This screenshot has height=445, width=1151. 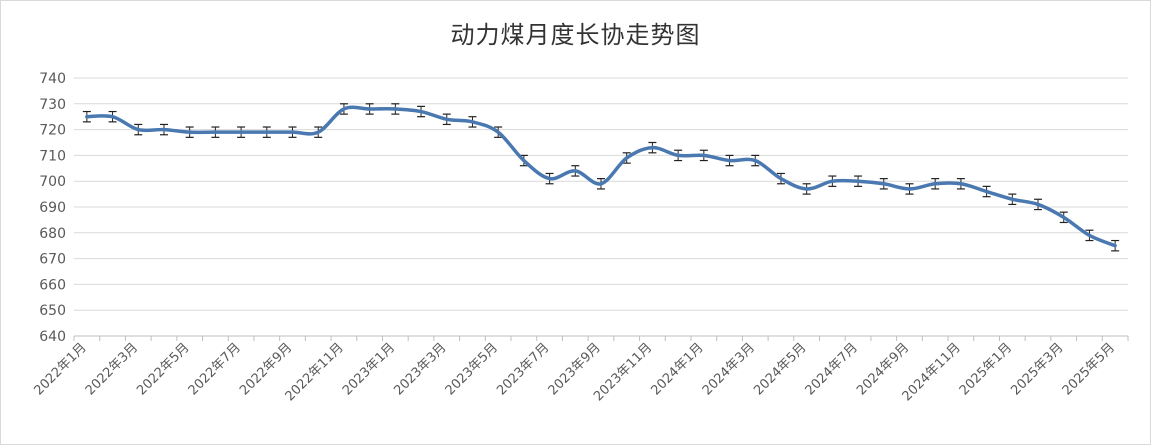 What do you see at coordinates (52, 105) in the screenshot?
I see `y-tick-label: 730` at bounding box center [52, 105].